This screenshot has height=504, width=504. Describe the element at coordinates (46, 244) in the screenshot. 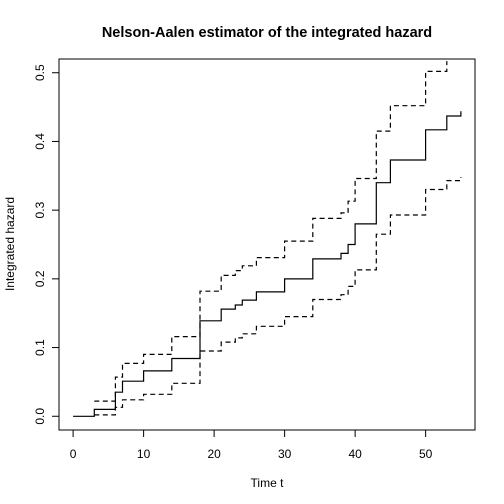

I see `y-axis: 0.0 0.1 0.2 0.3 0.4 0.5` at that location.